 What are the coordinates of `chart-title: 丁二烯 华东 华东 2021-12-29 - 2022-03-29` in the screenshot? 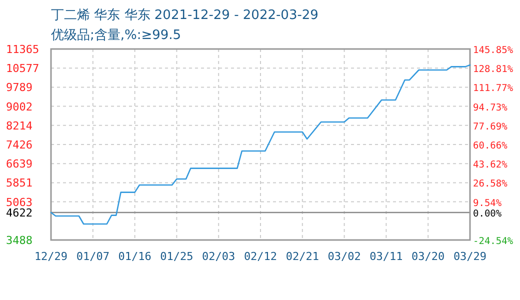 It's located at (184, 15).